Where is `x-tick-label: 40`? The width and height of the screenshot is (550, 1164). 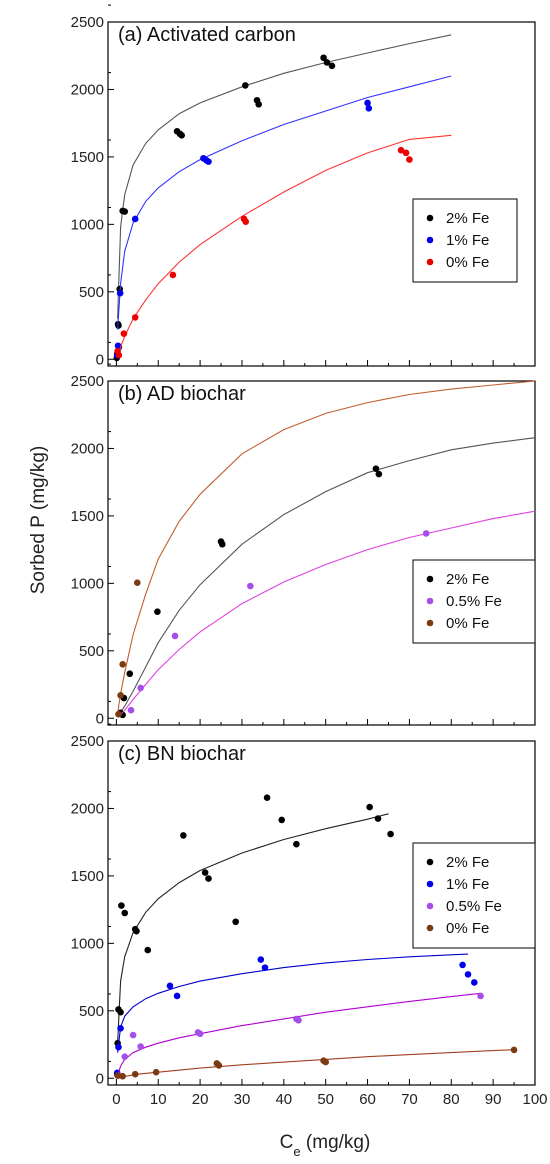
x-tick-label: 40 is located at coordinates (283, 1099).